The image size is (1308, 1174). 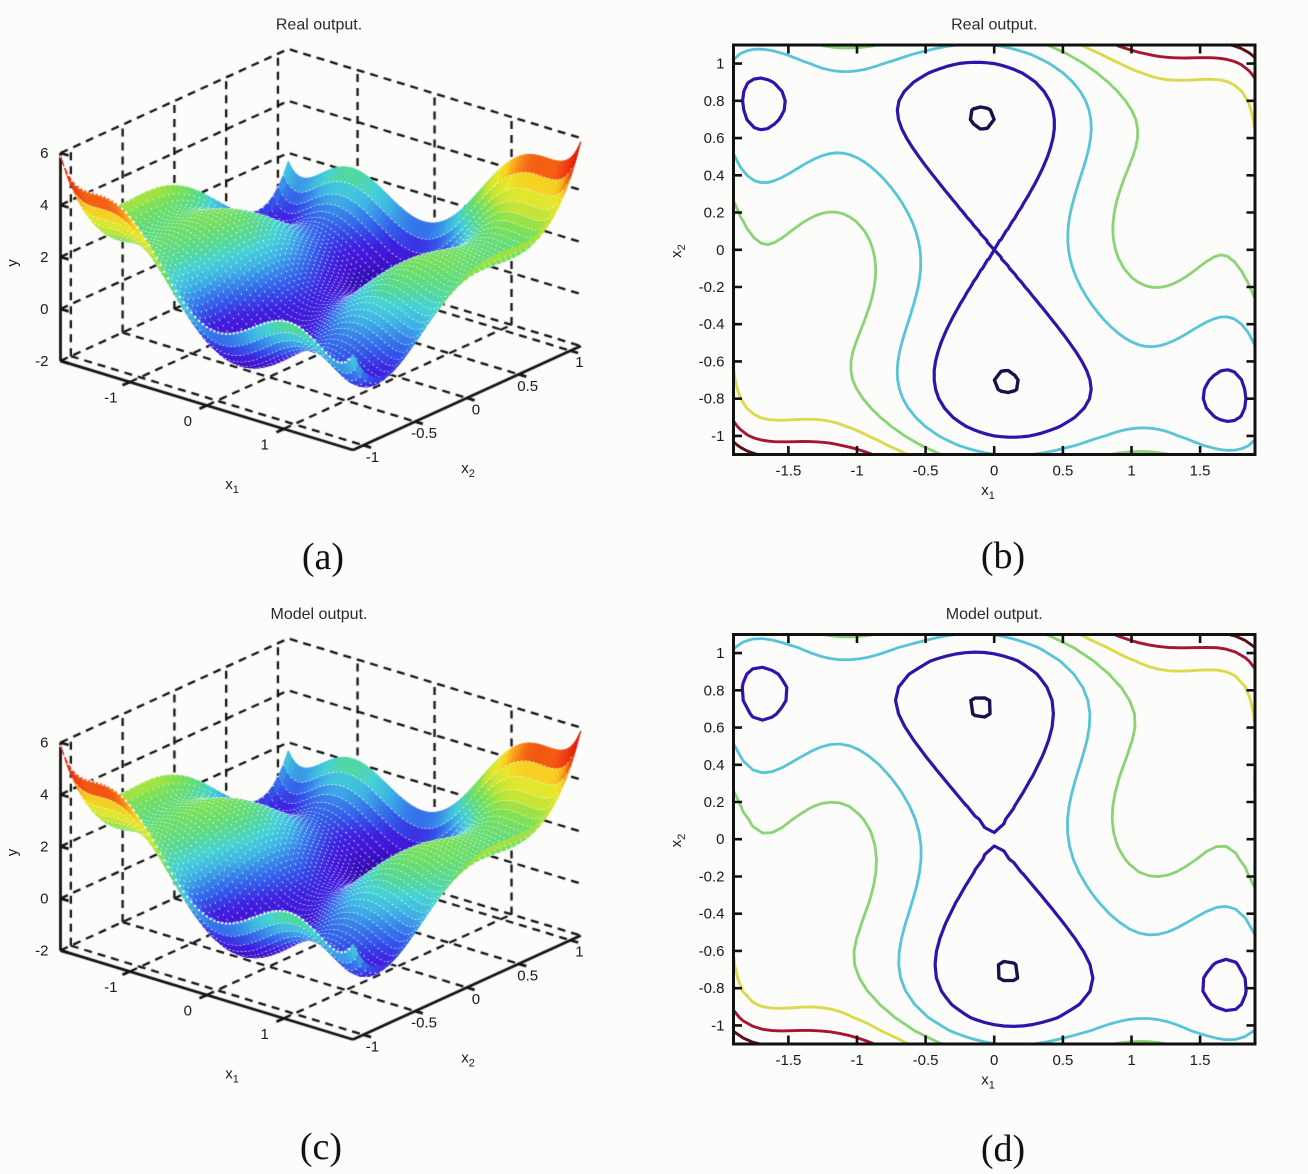 What do you see at coordinates (1003, 1149) in the screenshot?
I see `svg-text: (d)` at bounding box center [1003, 1149].